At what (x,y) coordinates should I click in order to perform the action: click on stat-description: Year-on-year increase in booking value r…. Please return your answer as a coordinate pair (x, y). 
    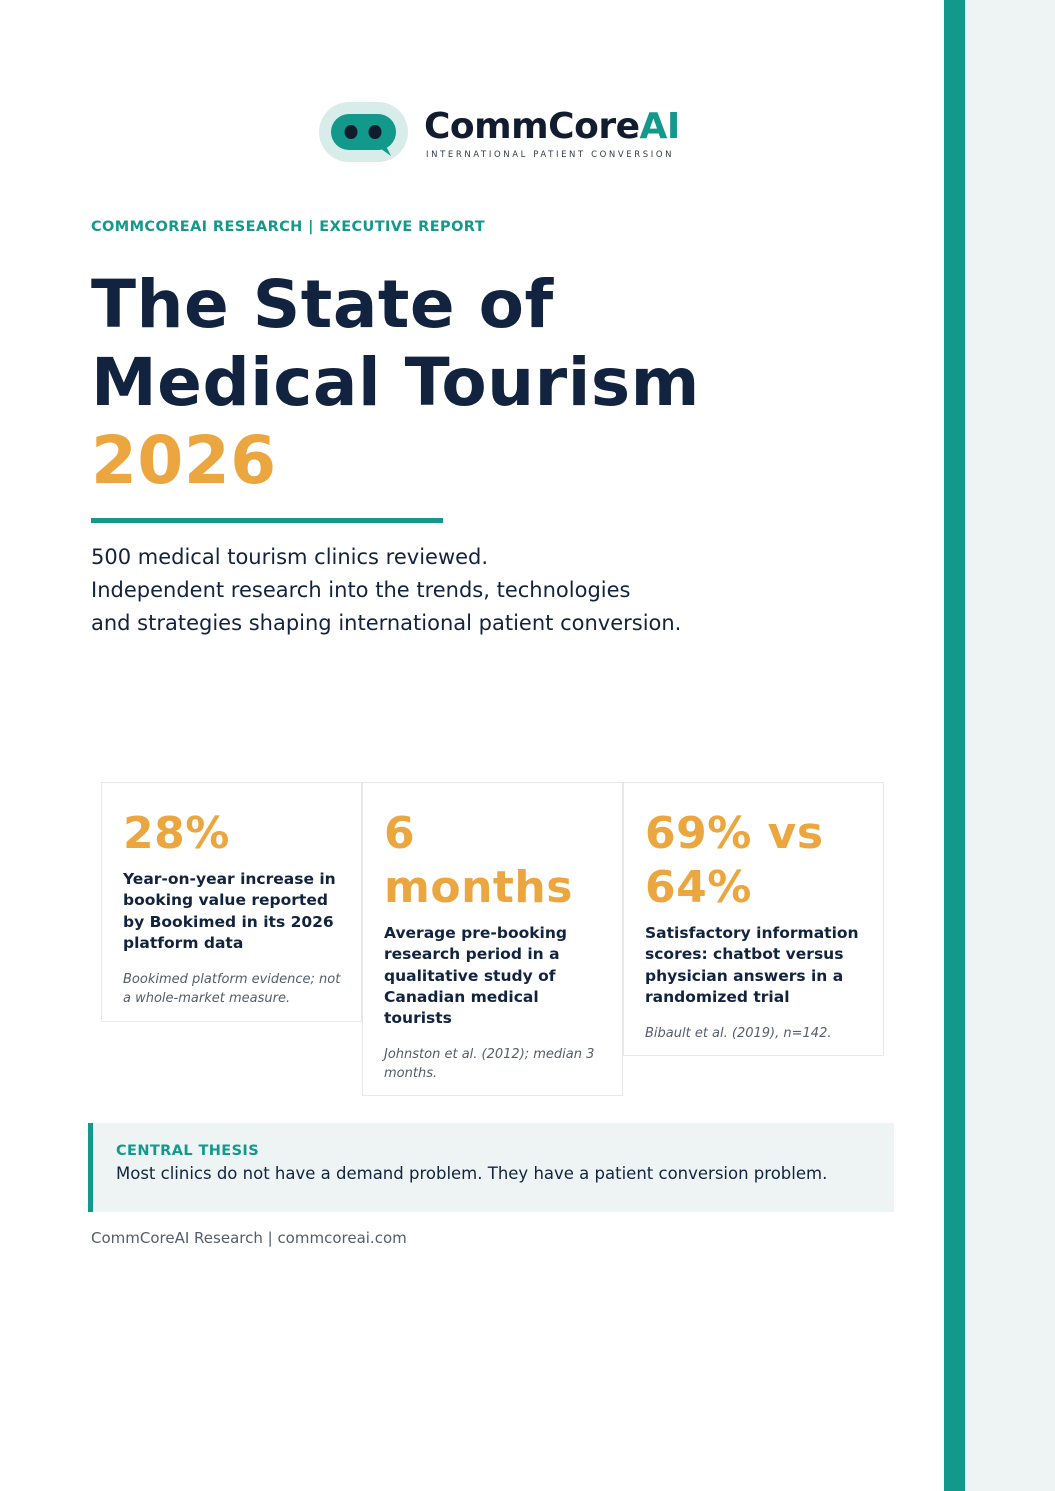
    Looking at the image, I should click on (229, 911).